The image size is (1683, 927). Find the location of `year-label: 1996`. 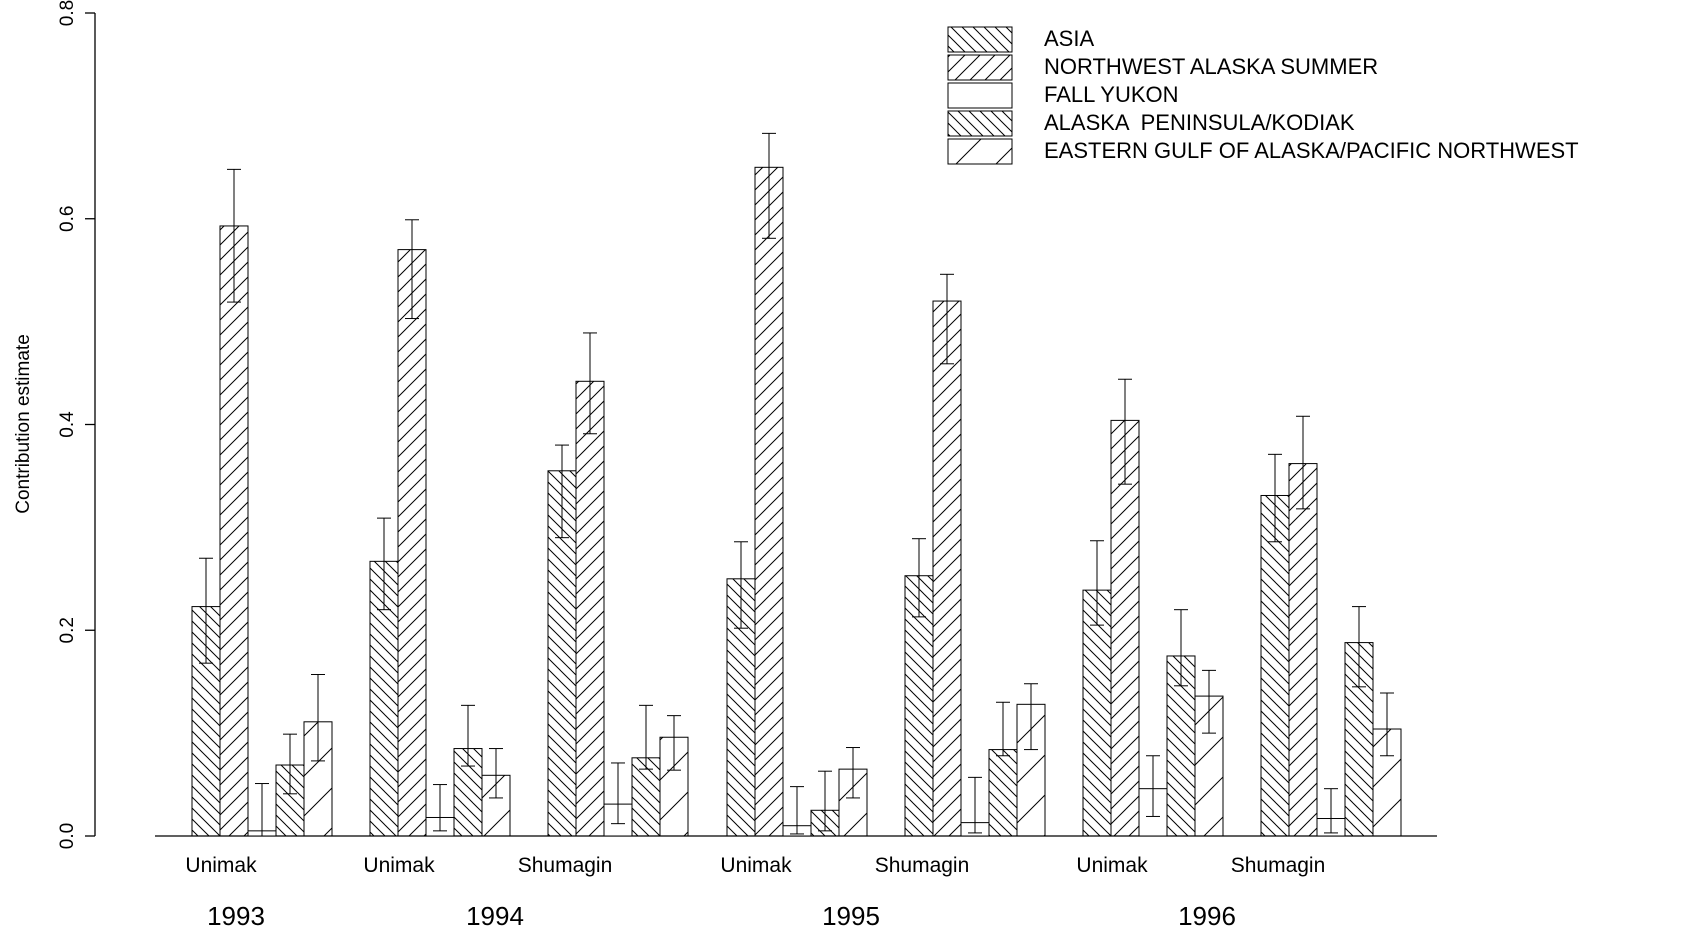

year-label: 1996 is located at coordinates (1207, 914).